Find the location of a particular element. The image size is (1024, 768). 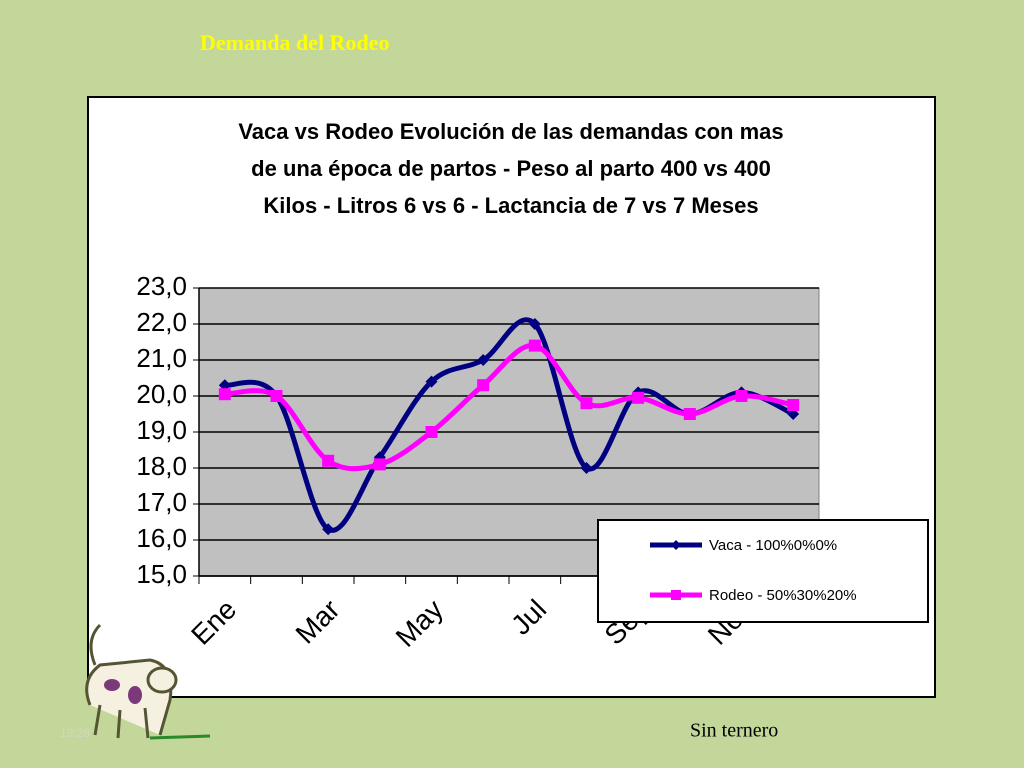

y-tick-label: 18,0 is located at coordinates (161, 466).